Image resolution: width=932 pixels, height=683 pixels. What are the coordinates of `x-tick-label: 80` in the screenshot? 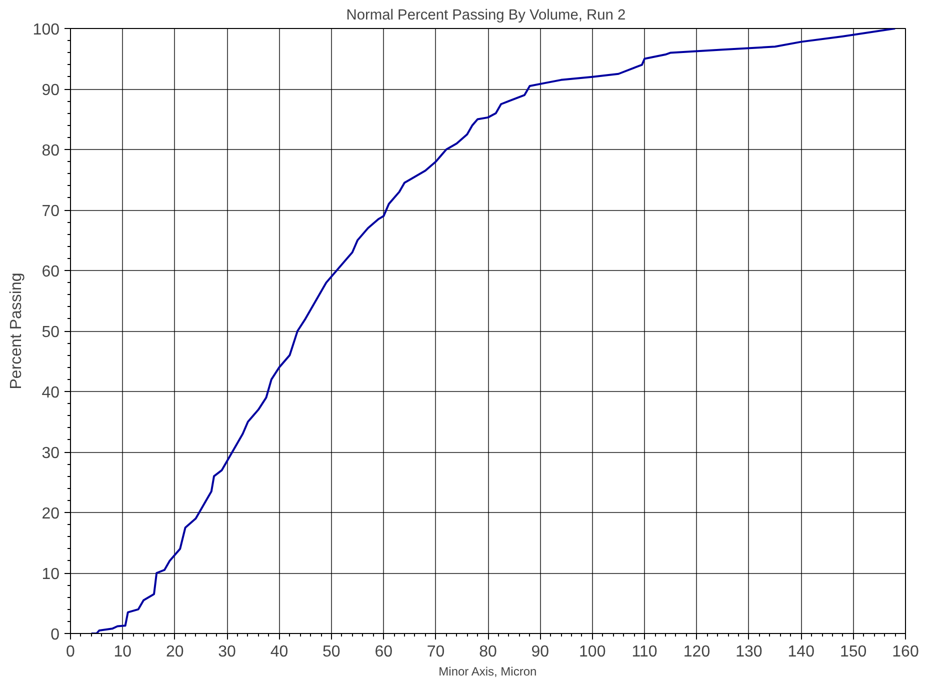 It's located at (488, 652).